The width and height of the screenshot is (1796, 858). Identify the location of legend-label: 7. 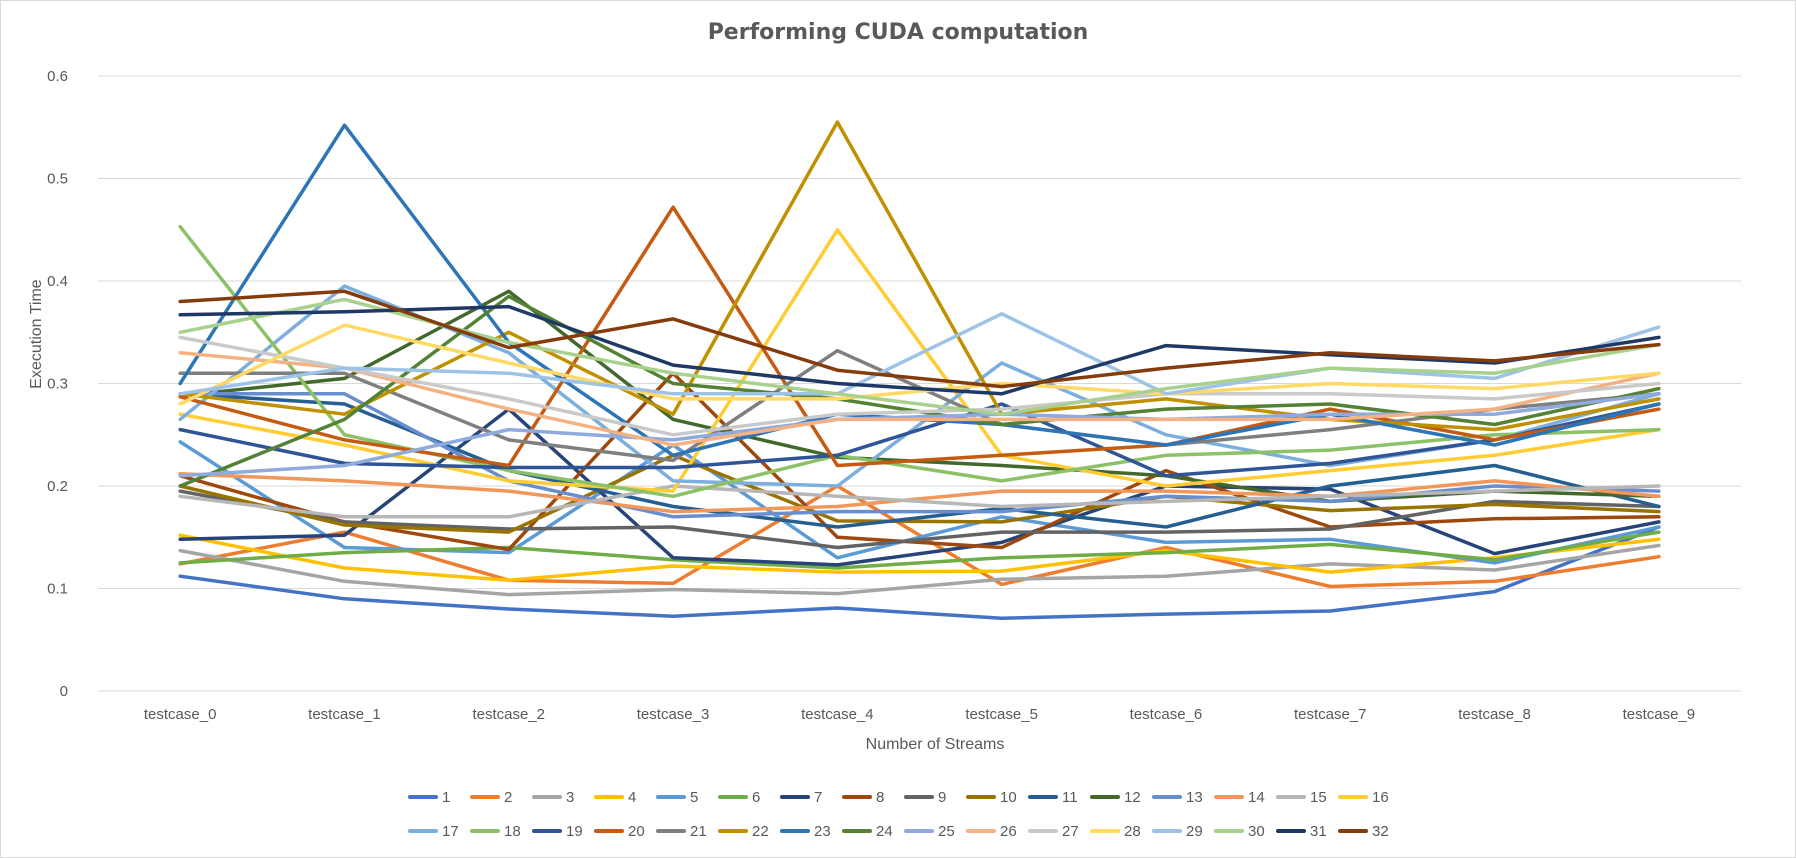
(818, 797).